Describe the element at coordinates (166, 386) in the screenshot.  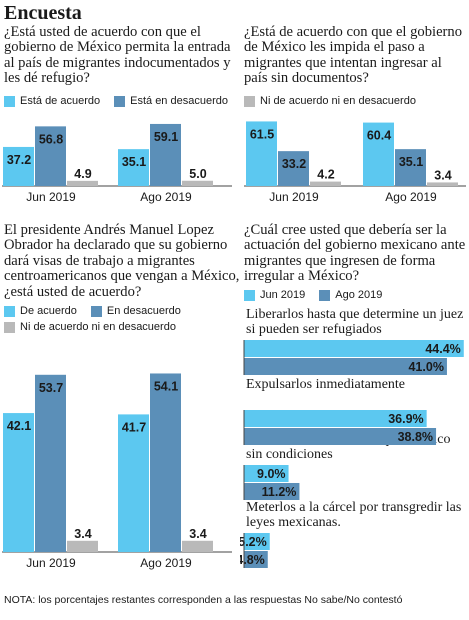
I see `bar-value-label: 54.1` at that location.